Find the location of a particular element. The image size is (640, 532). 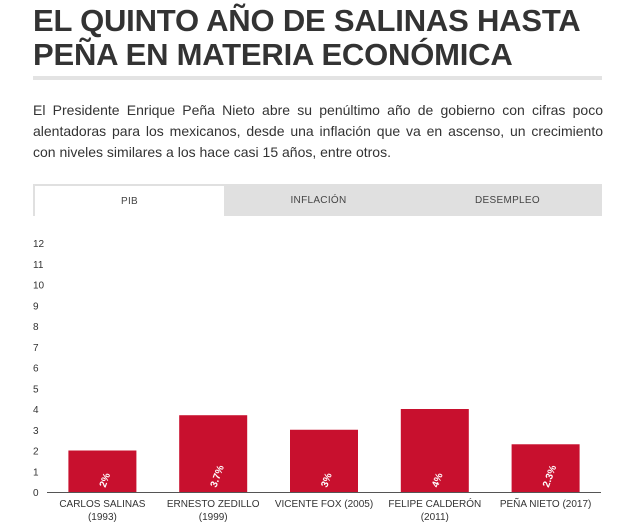

y-tick-label: 1 is located at coordinates (36, 472).